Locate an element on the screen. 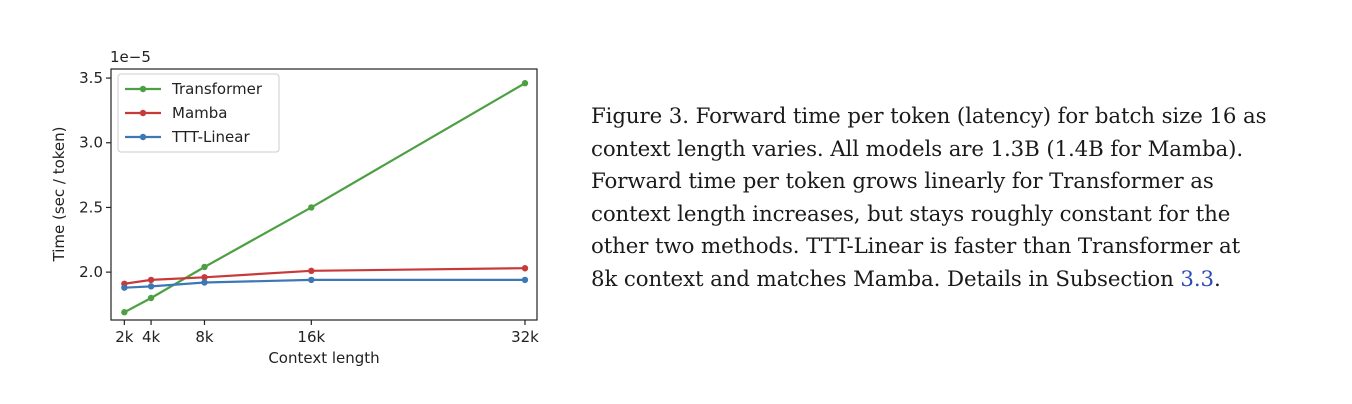  y-axis-ticks: 2.0 2.5 3.0 3.5 is located at coordinates (95, 175).